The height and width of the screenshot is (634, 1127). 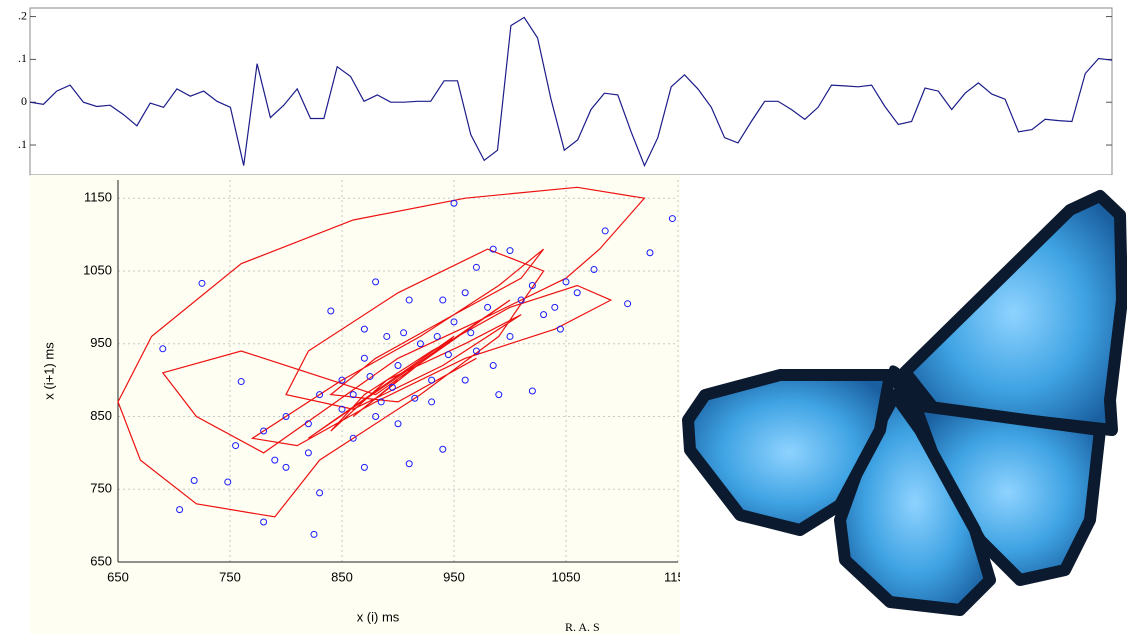 I want to click on y-tick-label: 650, so click(x=101, y=560).